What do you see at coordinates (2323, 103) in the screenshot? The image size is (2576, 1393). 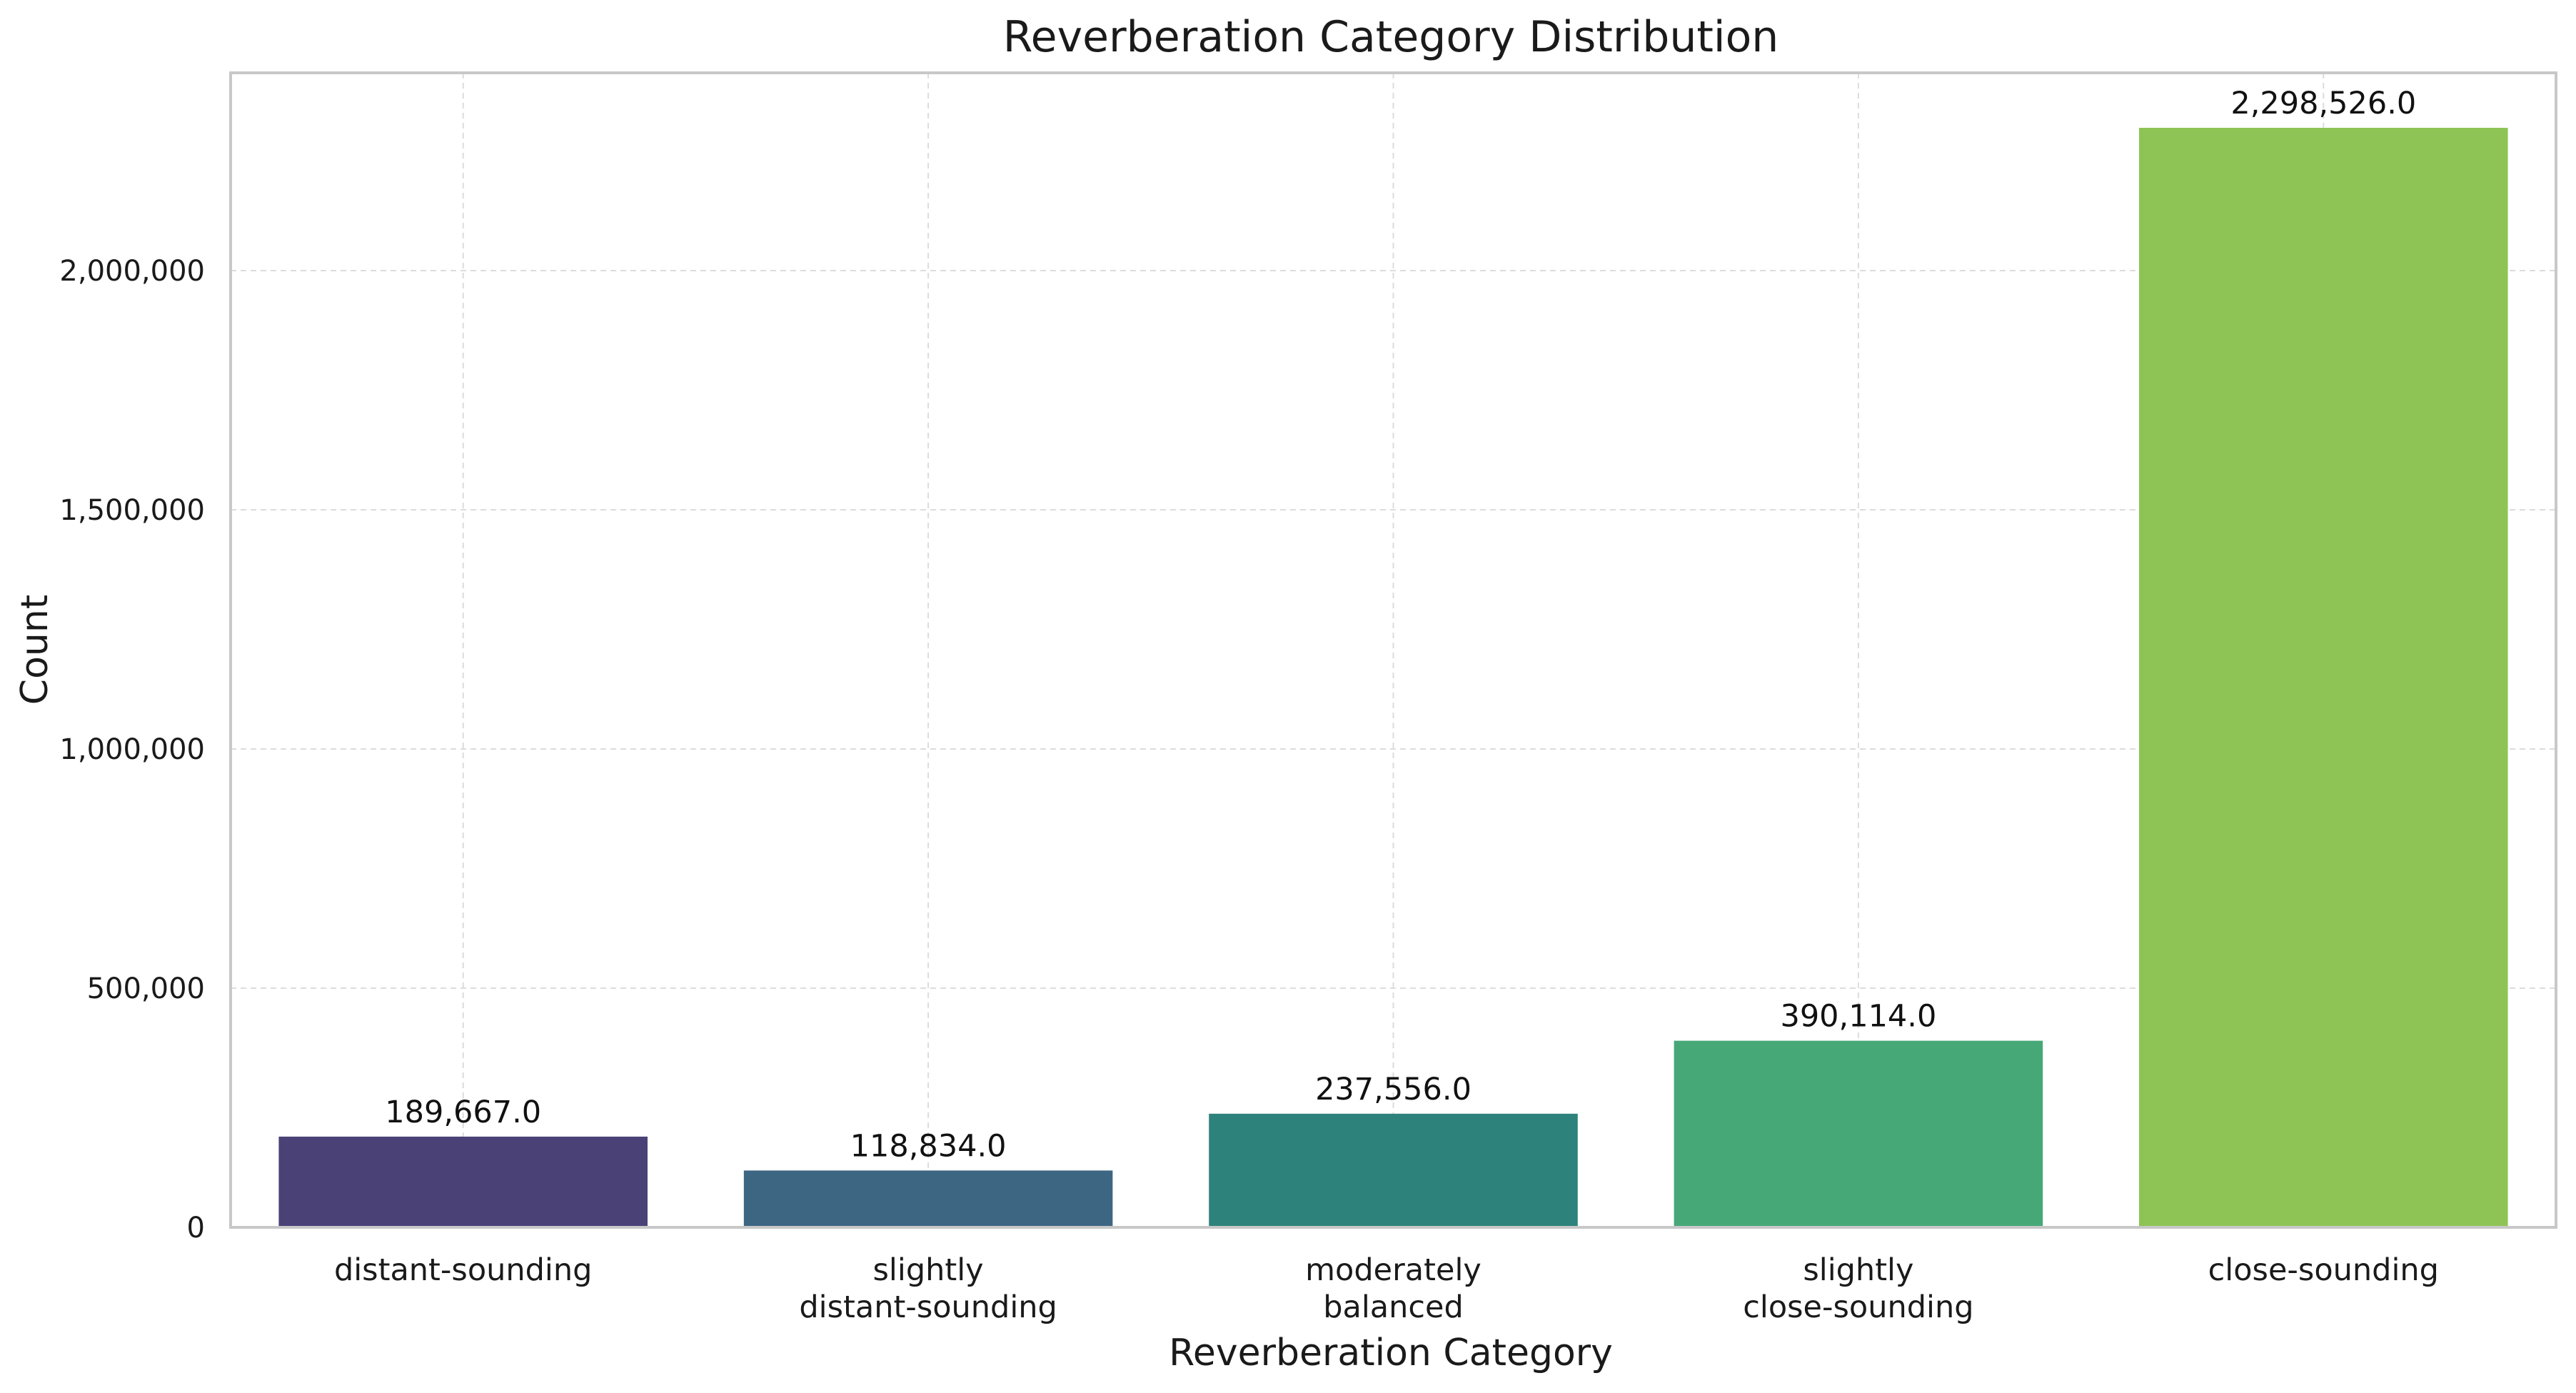 I see `bar-value-label: 2,298,526.0` at bounding box center [2323, 103].